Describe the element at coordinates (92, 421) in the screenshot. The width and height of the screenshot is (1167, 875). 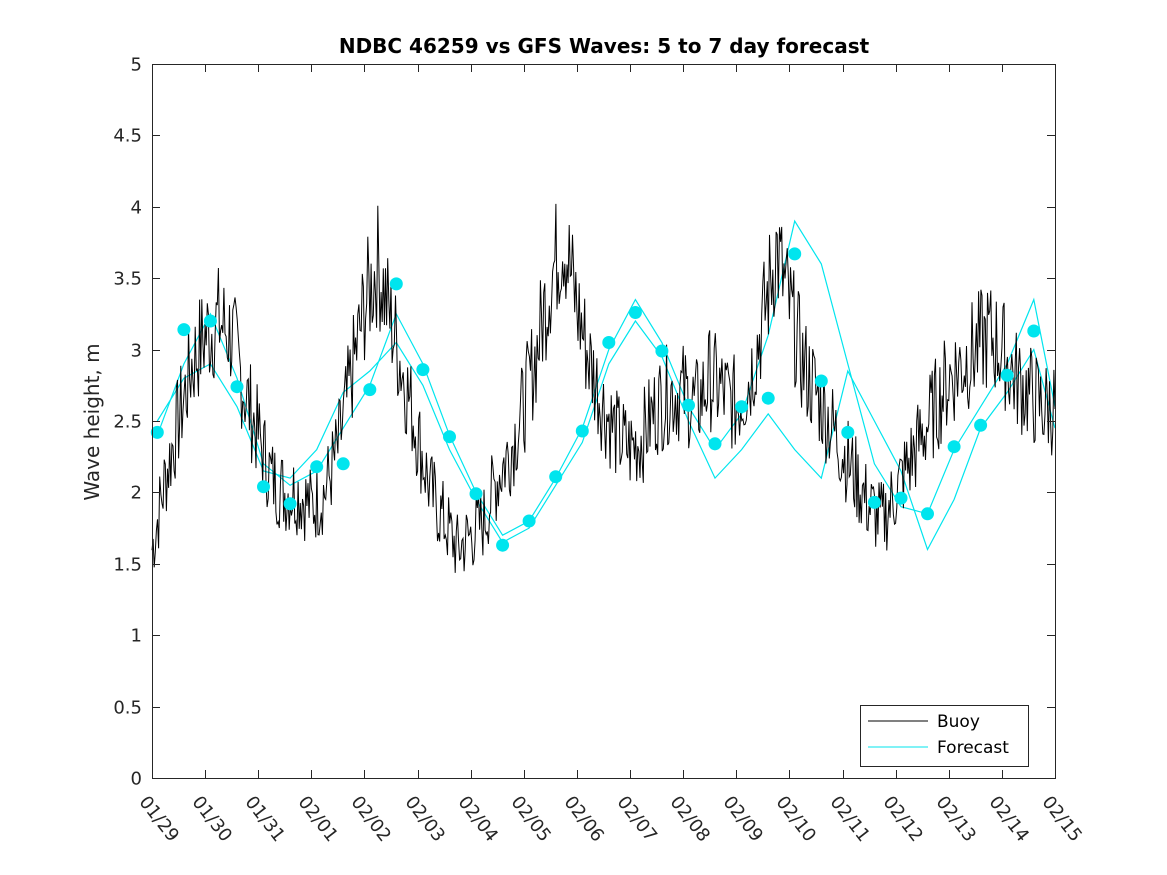
I see `y-axis-label: Wave height, m` at that location.